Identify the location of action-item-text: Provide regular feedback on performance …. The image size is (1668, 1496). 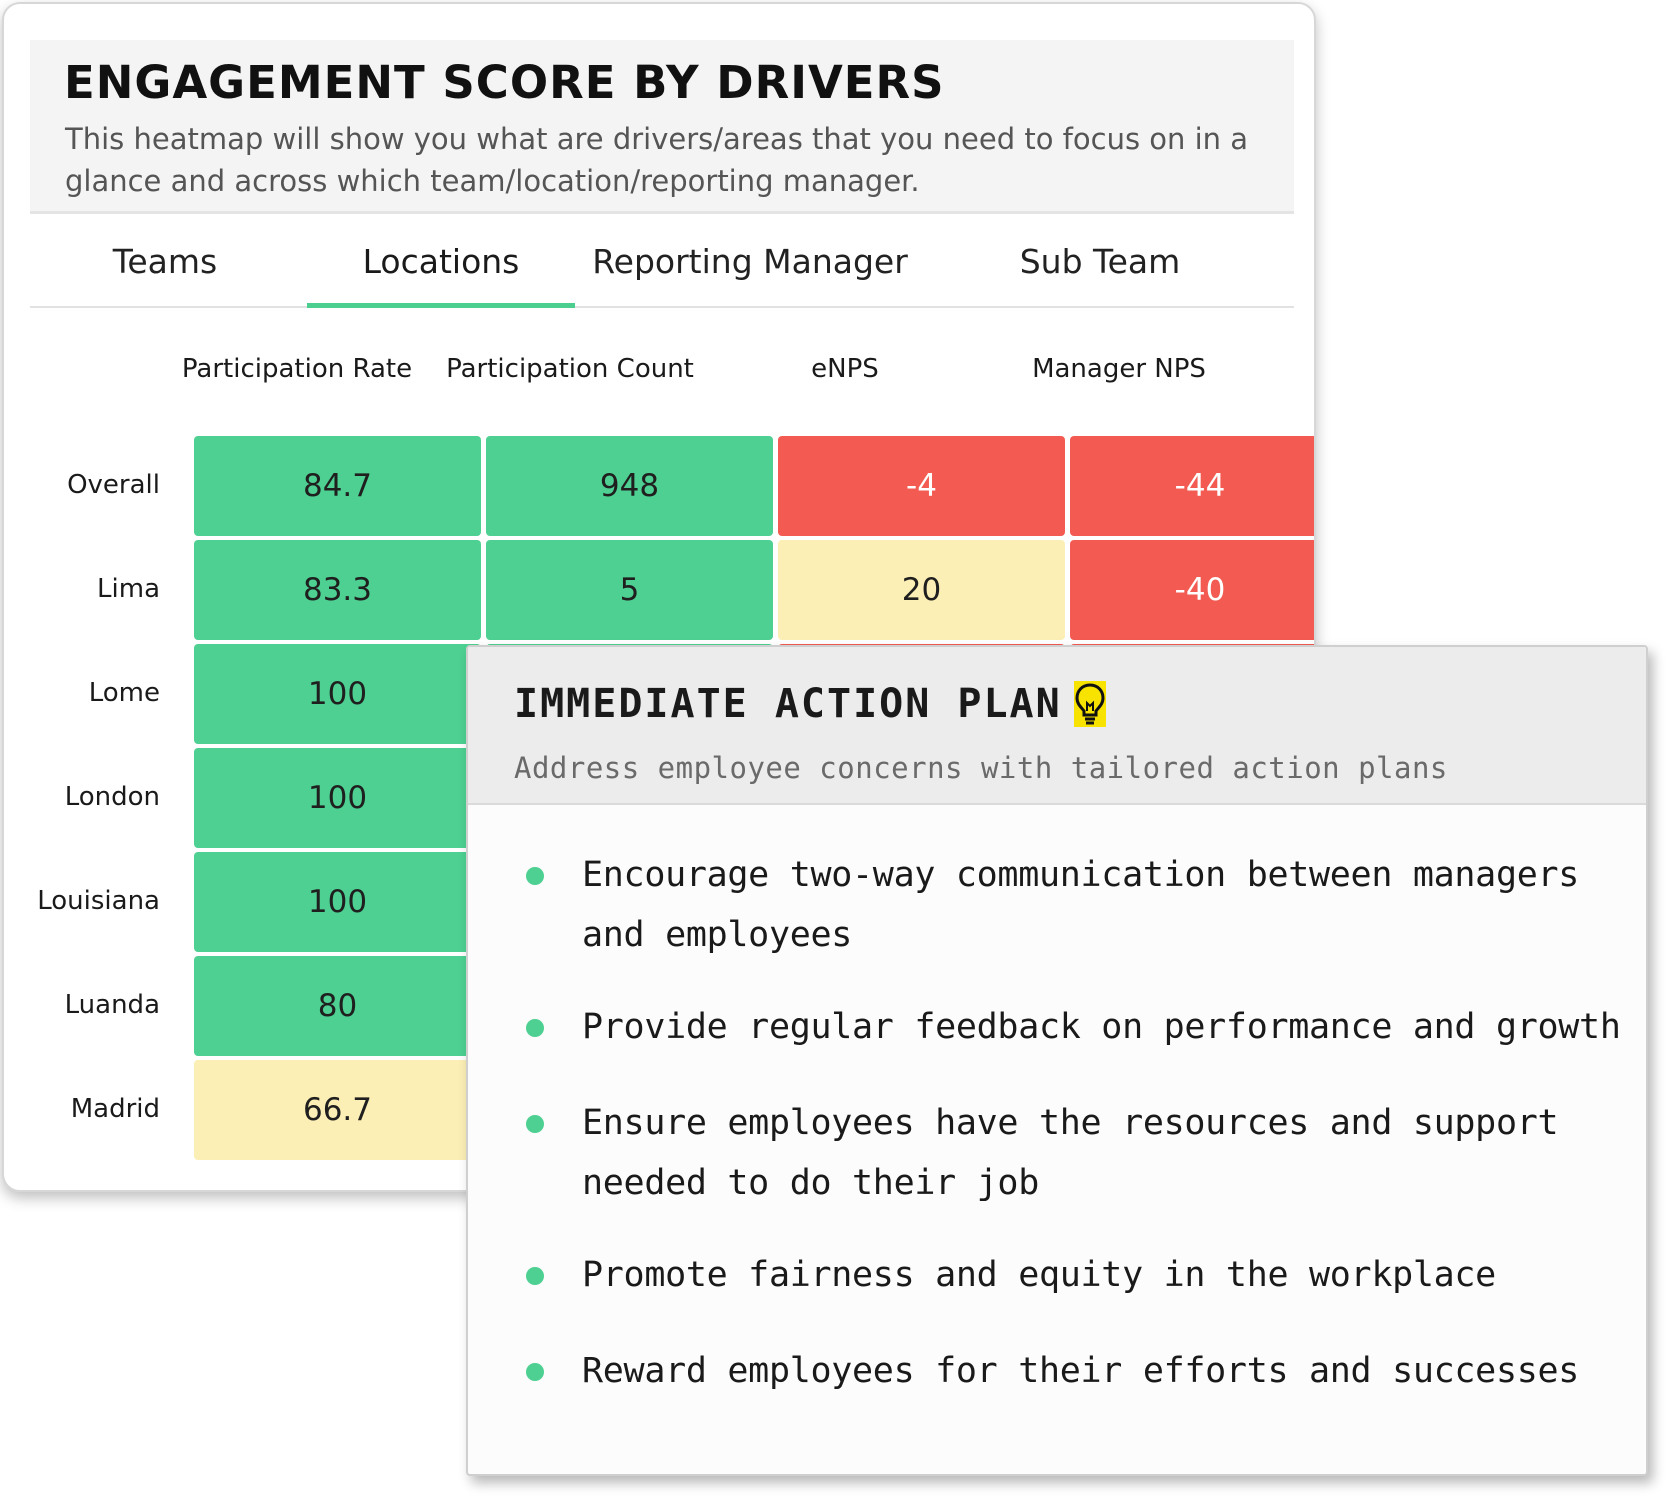
(1101, 1027).